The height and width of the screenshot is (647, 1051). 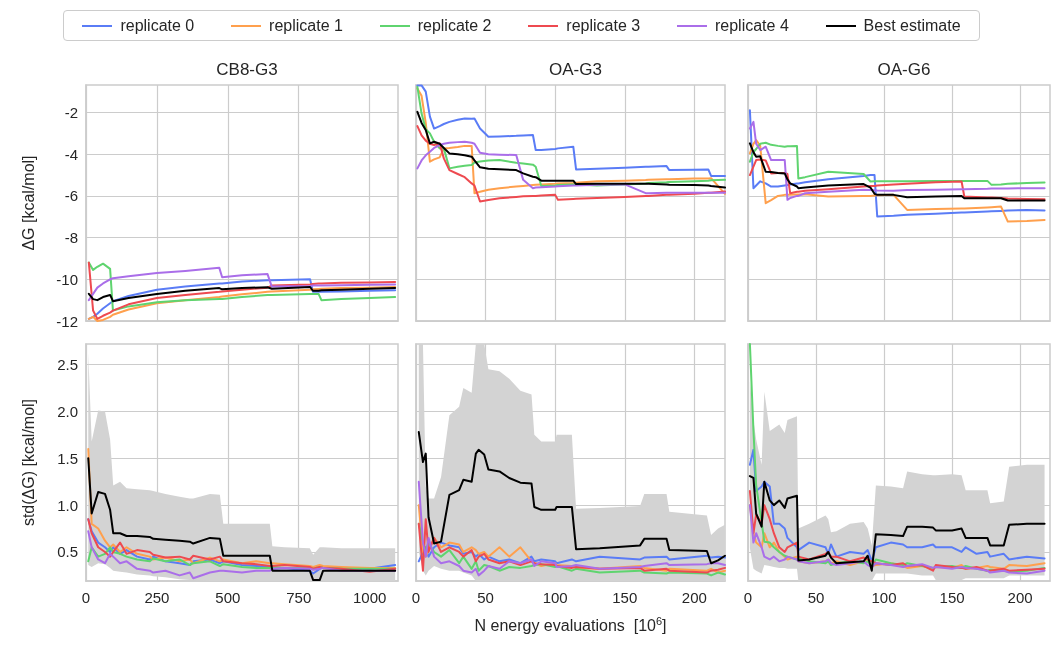 I want to click on y-tick-label: -10, so click(x=67, y=279).